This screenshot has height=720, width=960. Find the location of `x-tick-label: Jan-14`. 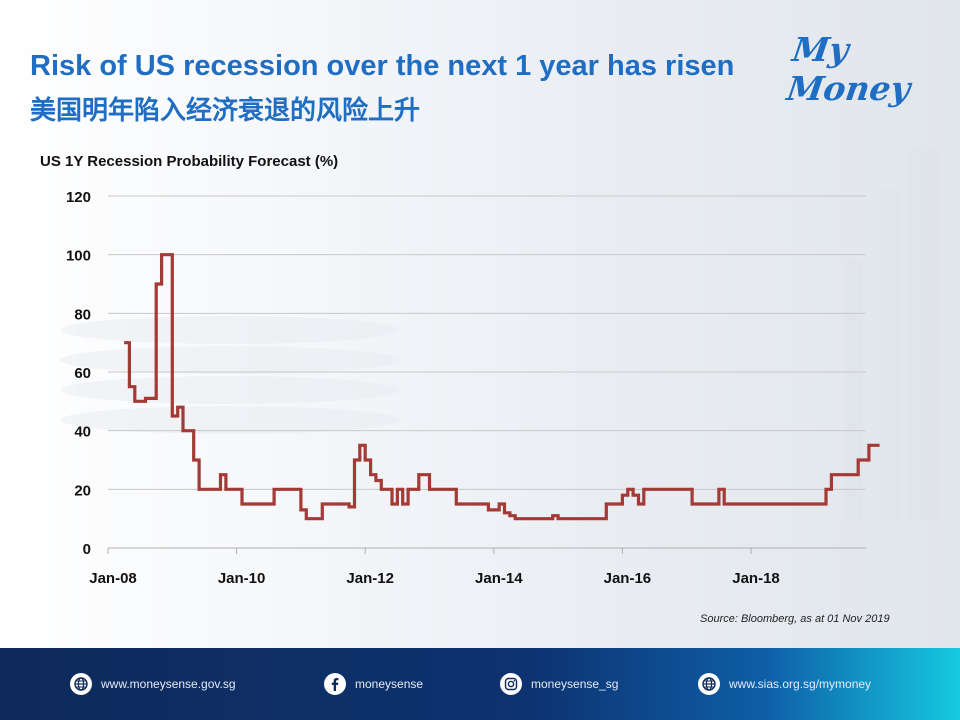

x-tick-label: Jan-14 is located at coordinates (499, 578).